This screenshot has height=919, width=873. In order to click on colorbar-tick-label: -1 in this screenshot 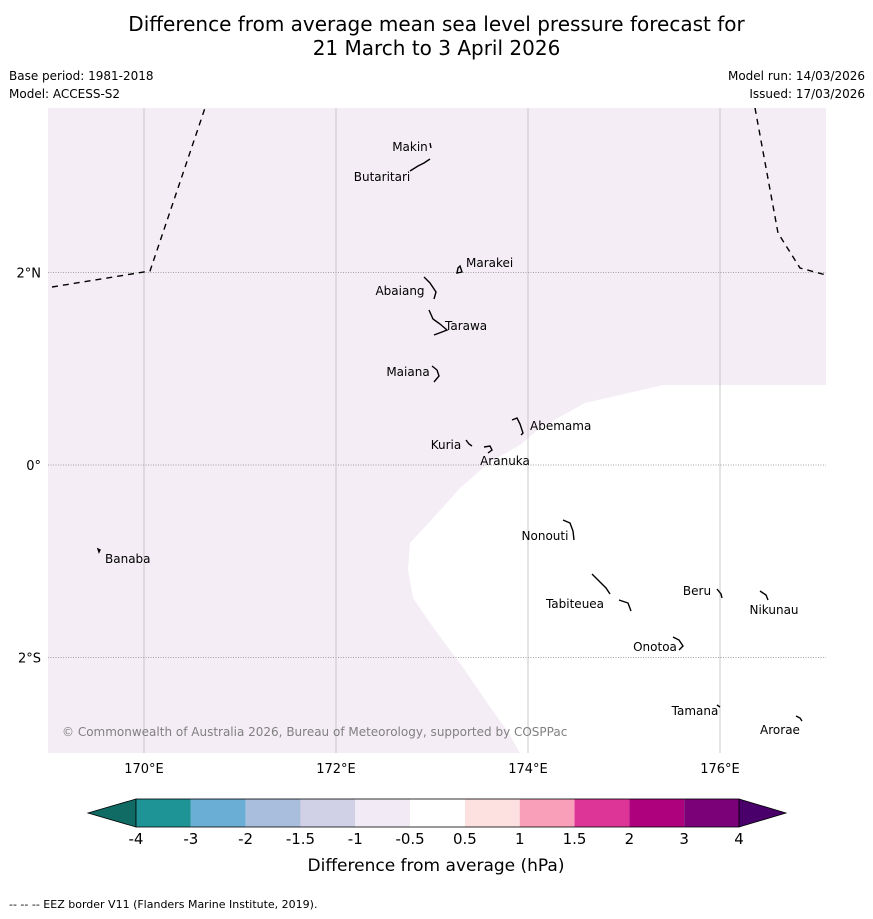, I will do `click(355, 839)`.